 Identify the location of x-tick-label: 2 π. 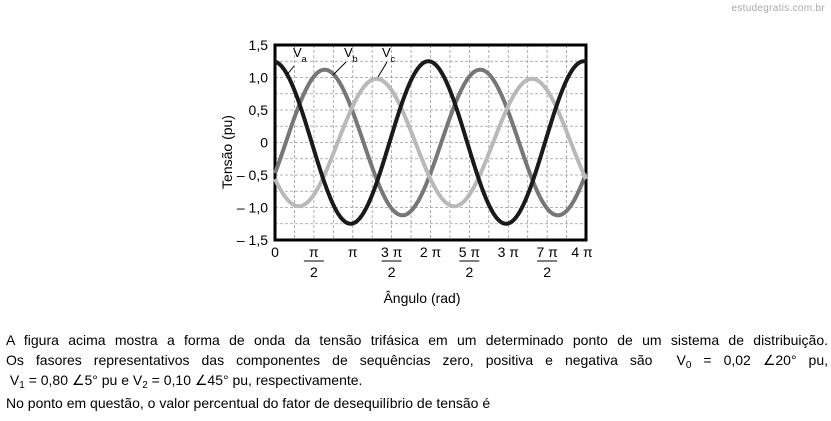
(431, 252).